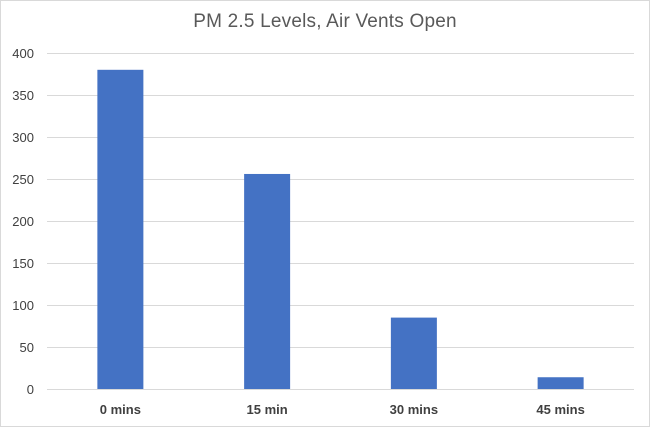  Describe the element at coordinates (27, 347) in the screenshot. I see `y-tick-label: 50` at that location.